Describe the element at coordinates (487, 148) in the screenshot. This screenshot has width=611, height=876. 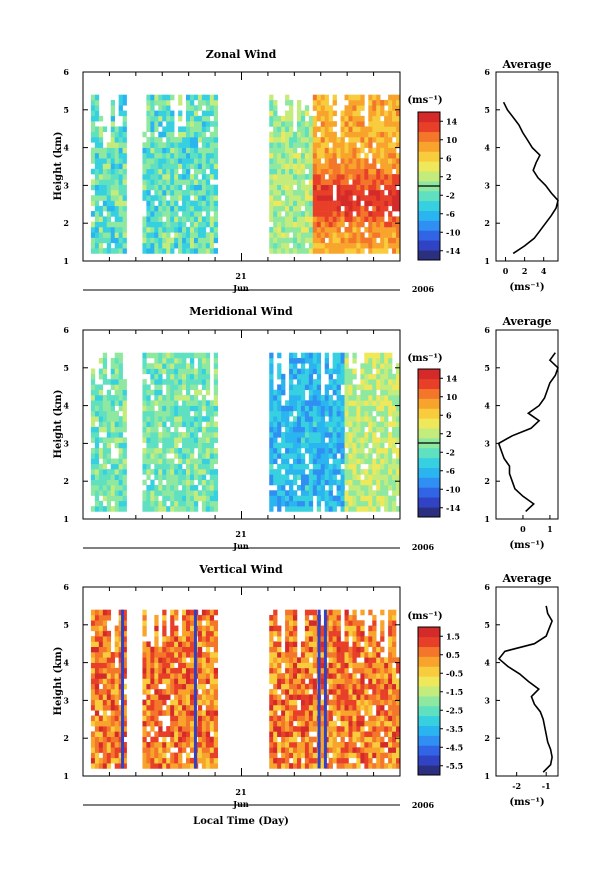
I see `profile-y-tick-label: 4` at that location.